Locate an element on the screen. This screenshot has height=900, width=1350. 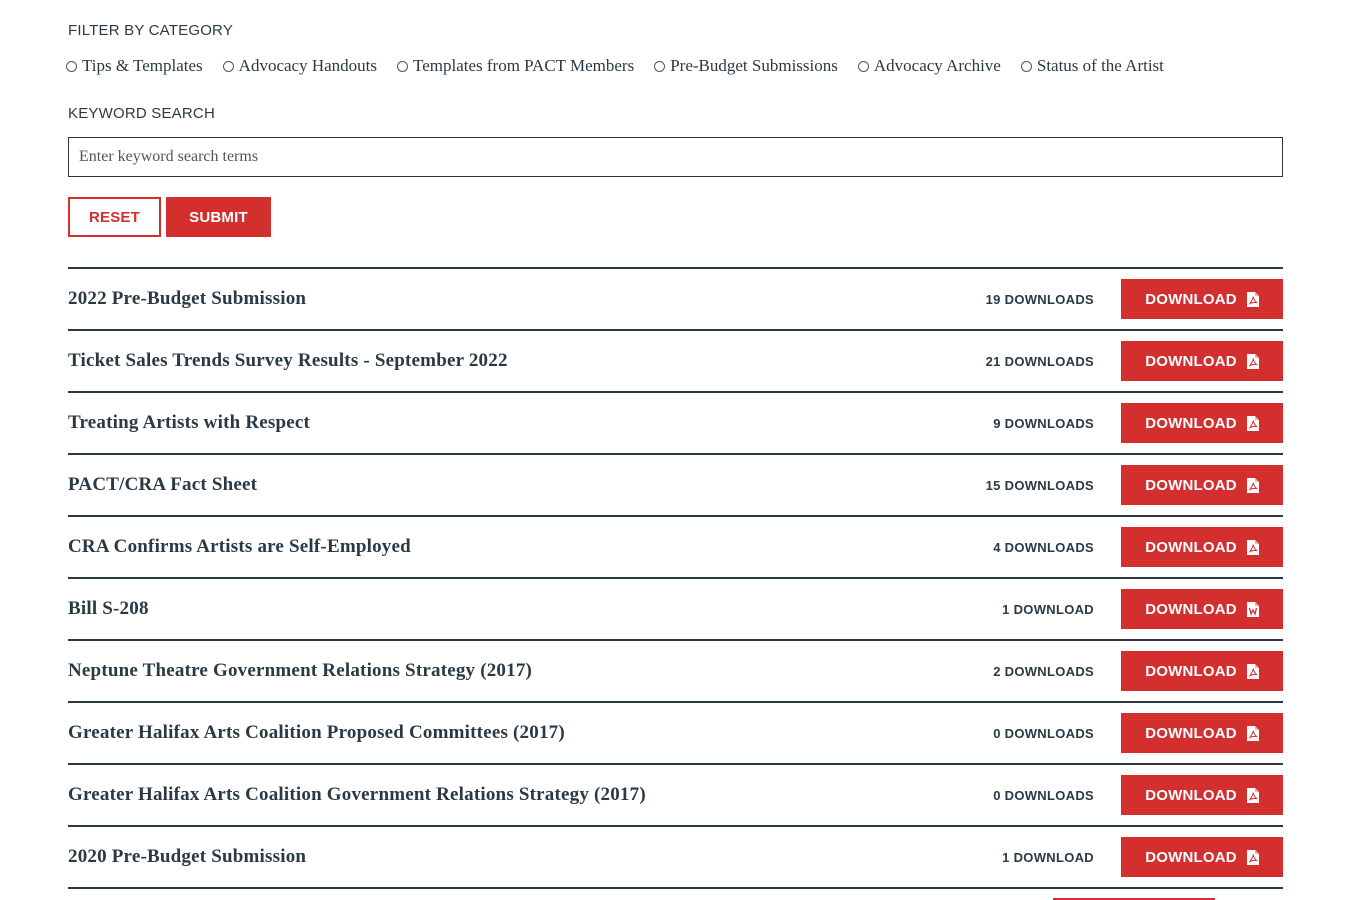
download-count: 9 DOWNLOADS is located at coordinates (1043, 423).